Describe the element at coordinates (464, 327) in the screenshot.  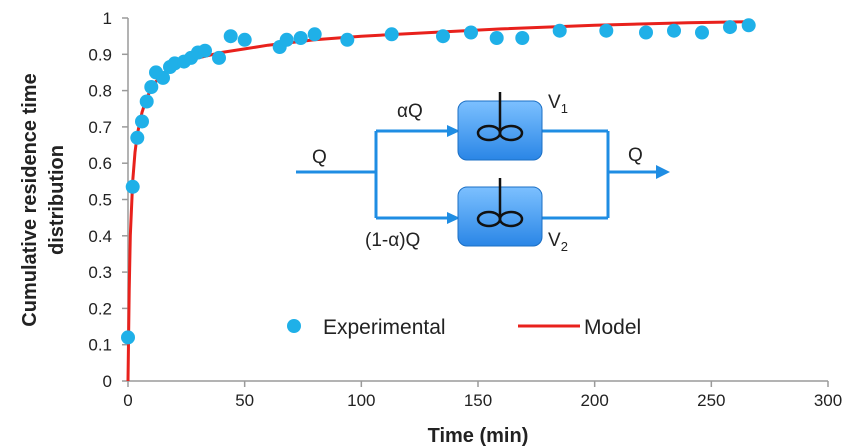
I see `legend: Experimental Model` at that location.